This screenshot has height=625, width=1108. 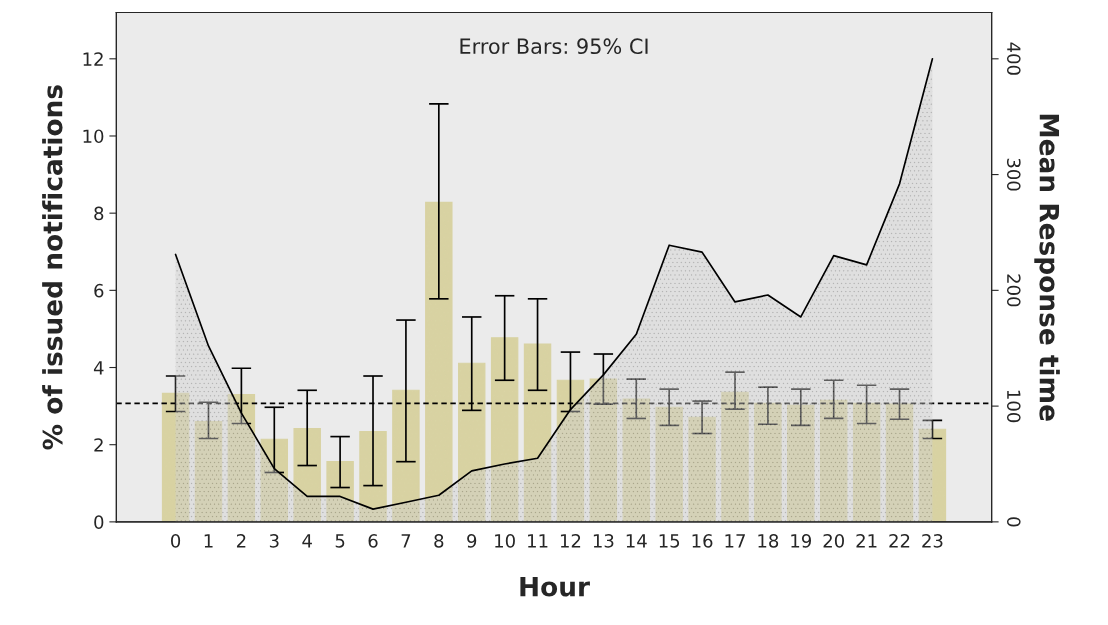 What do you see at coordinates (669, 541) in the screenshot?
I see `x-tick-label: 15` at bounding box center [669, 541].